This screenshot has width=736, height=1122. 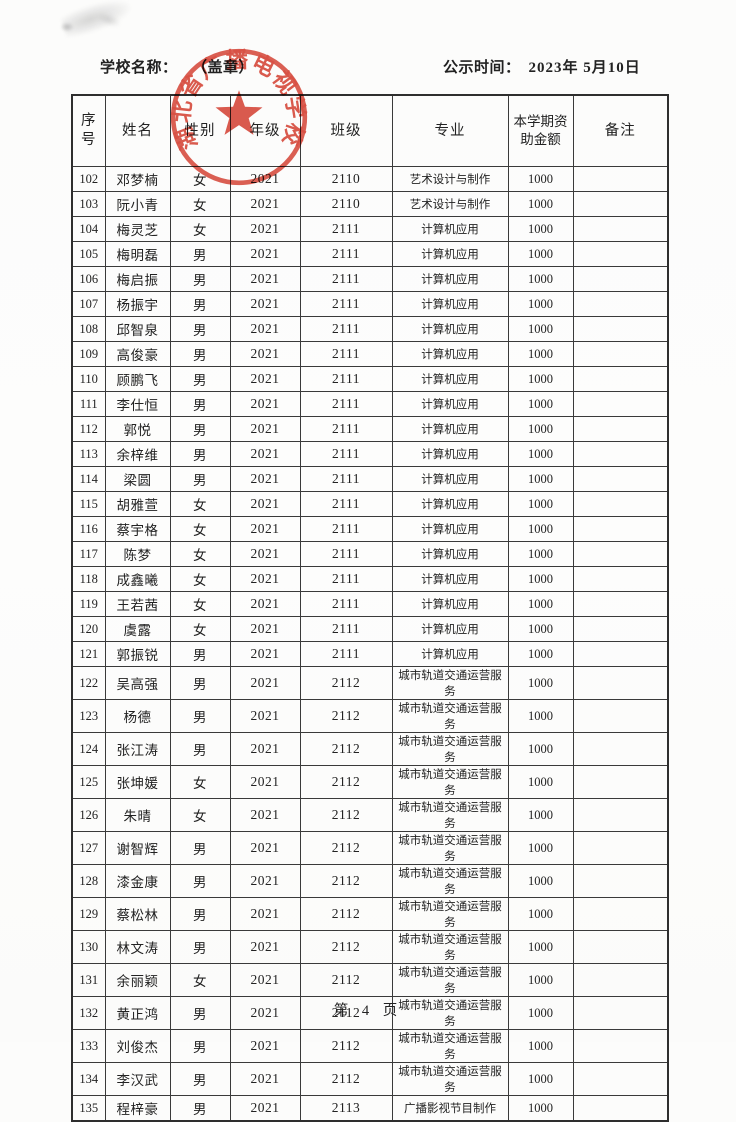 I want to click on table-row: 133 刘俊杰男 2021 2112 城市轨道交通运营服务 1000, so click(x=370, y=1046).